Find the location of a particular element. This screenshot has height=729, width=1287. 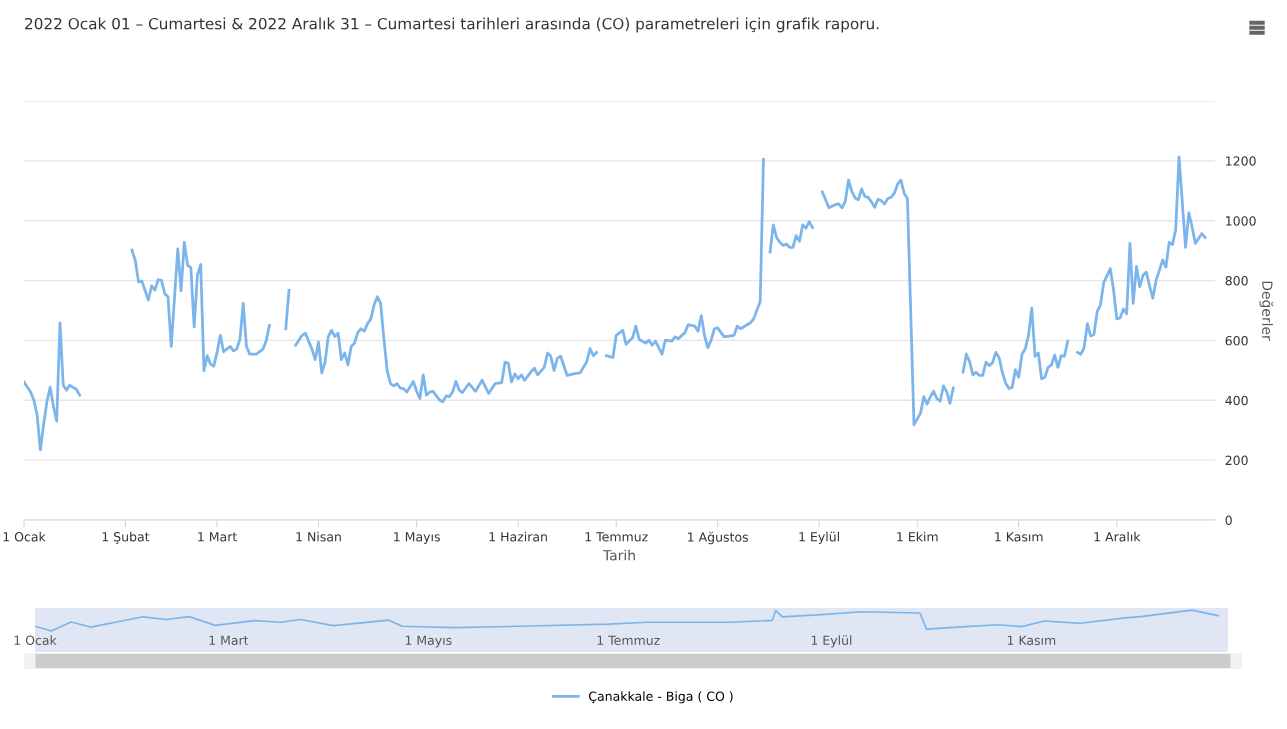

legend-label: Çanakkale - Biga ( CO ) is located at coordinates (661, 697).